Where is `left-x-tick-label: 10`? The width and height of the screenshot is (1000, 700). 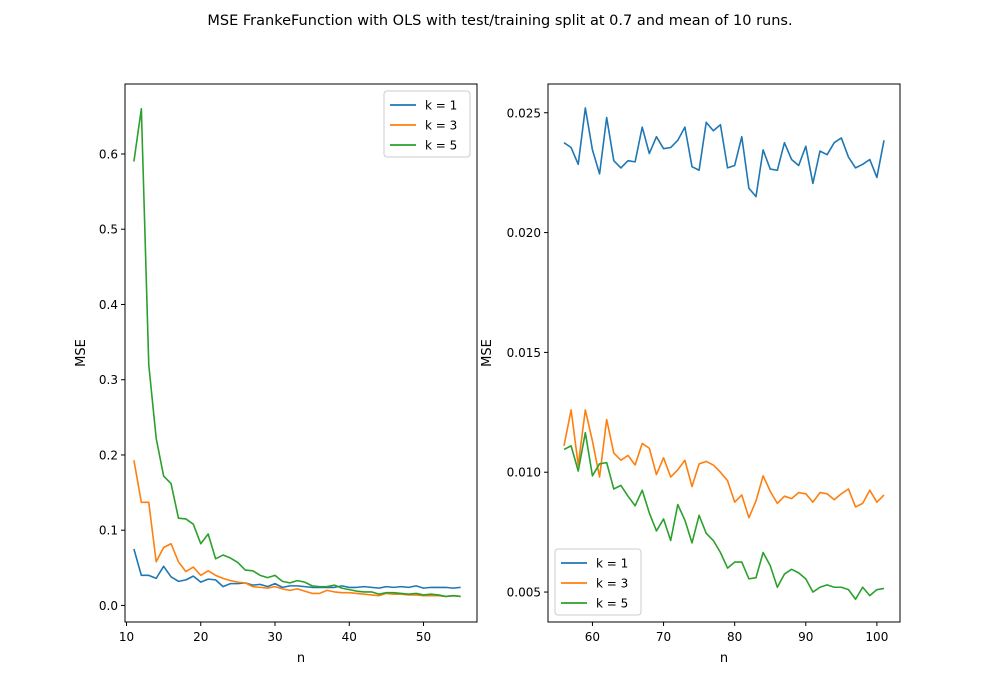
left-x-tick-label: 10 is located at coordinates (126, 637).